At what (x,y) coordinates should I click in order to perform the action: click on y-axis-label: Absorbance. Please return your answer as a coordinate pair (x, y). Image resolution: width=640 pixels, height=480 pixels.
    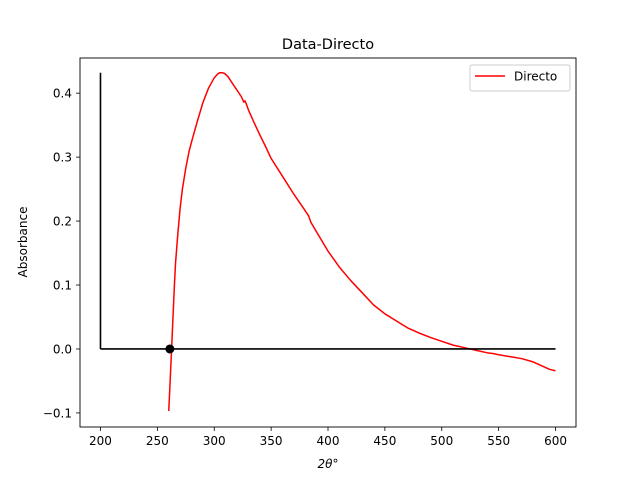
    Looking at the image, I should click on (23, 242).